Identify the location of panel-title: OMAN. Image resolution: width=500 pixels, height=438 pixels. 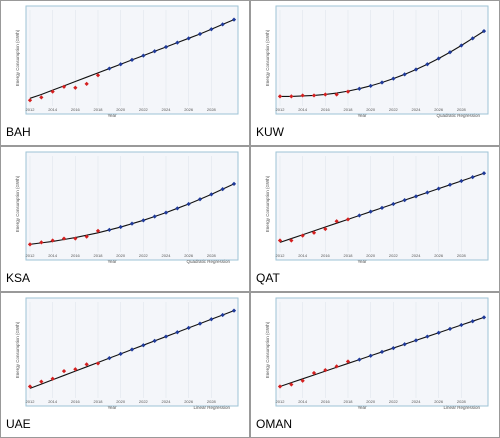
(274, 424).